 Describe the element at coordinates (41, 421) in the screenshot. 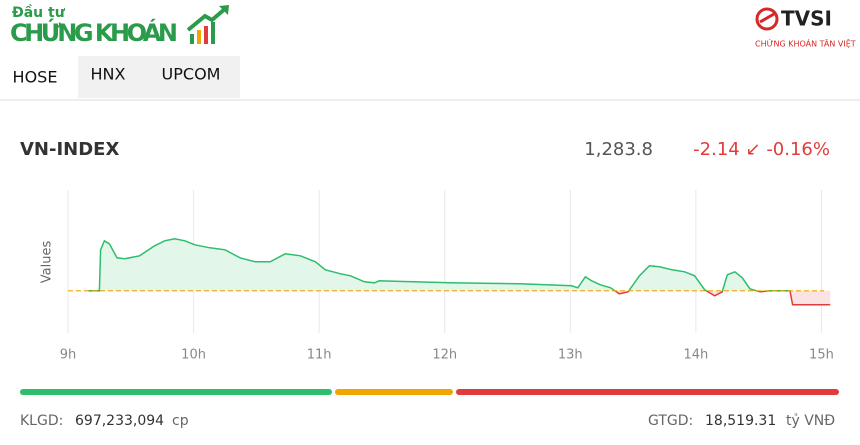

I see `volume-label: KLGD:` at that location.